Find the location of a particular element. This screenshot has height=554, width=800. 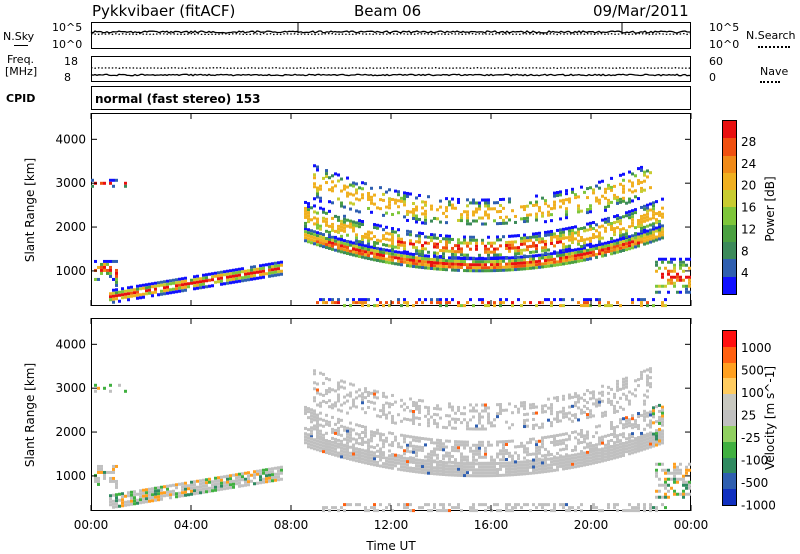

velocity-colorbar-tick: -25 is located at coordinates (751, 438).